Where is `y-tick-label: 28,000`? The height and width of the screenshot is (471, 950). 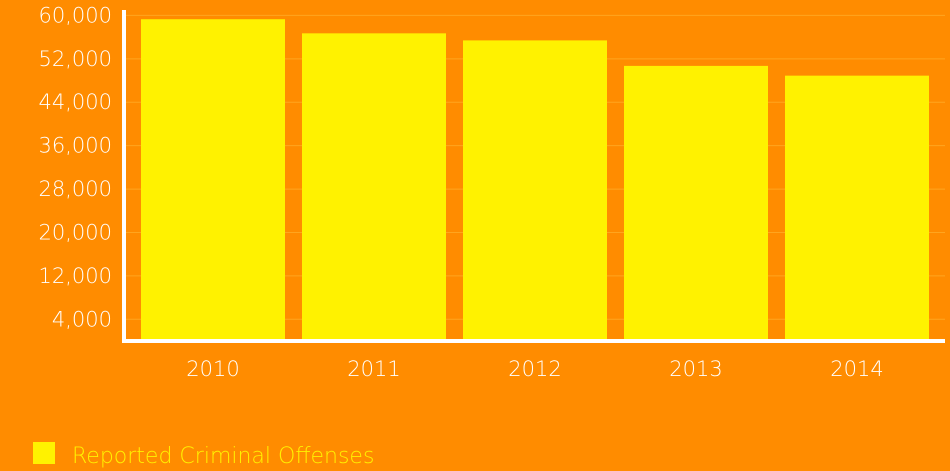 y-tick-label: 28,000 is located at coordinates (75, 189).